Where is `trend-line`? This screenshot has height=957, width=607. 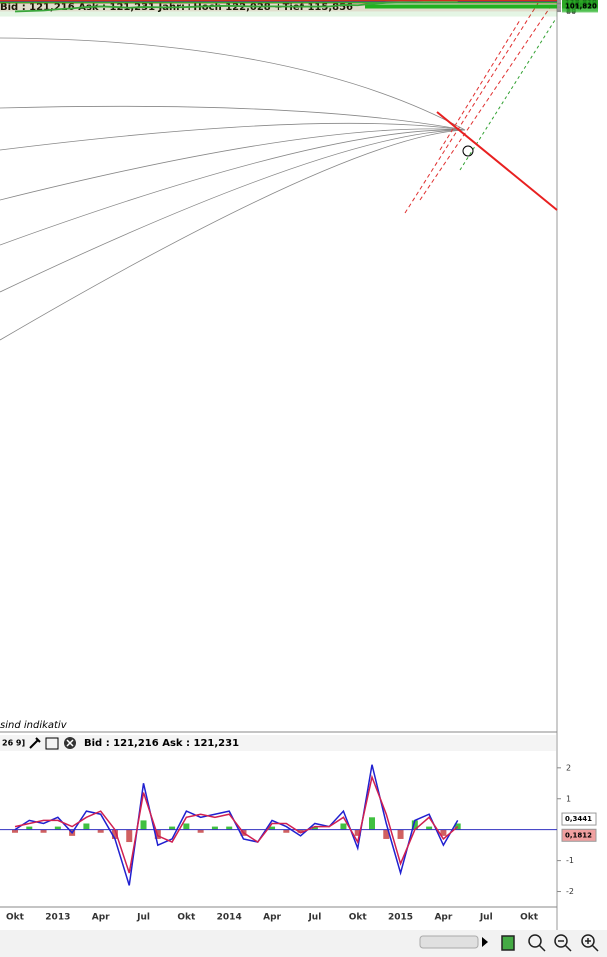
trend-line is located at coordinates (497, 161).